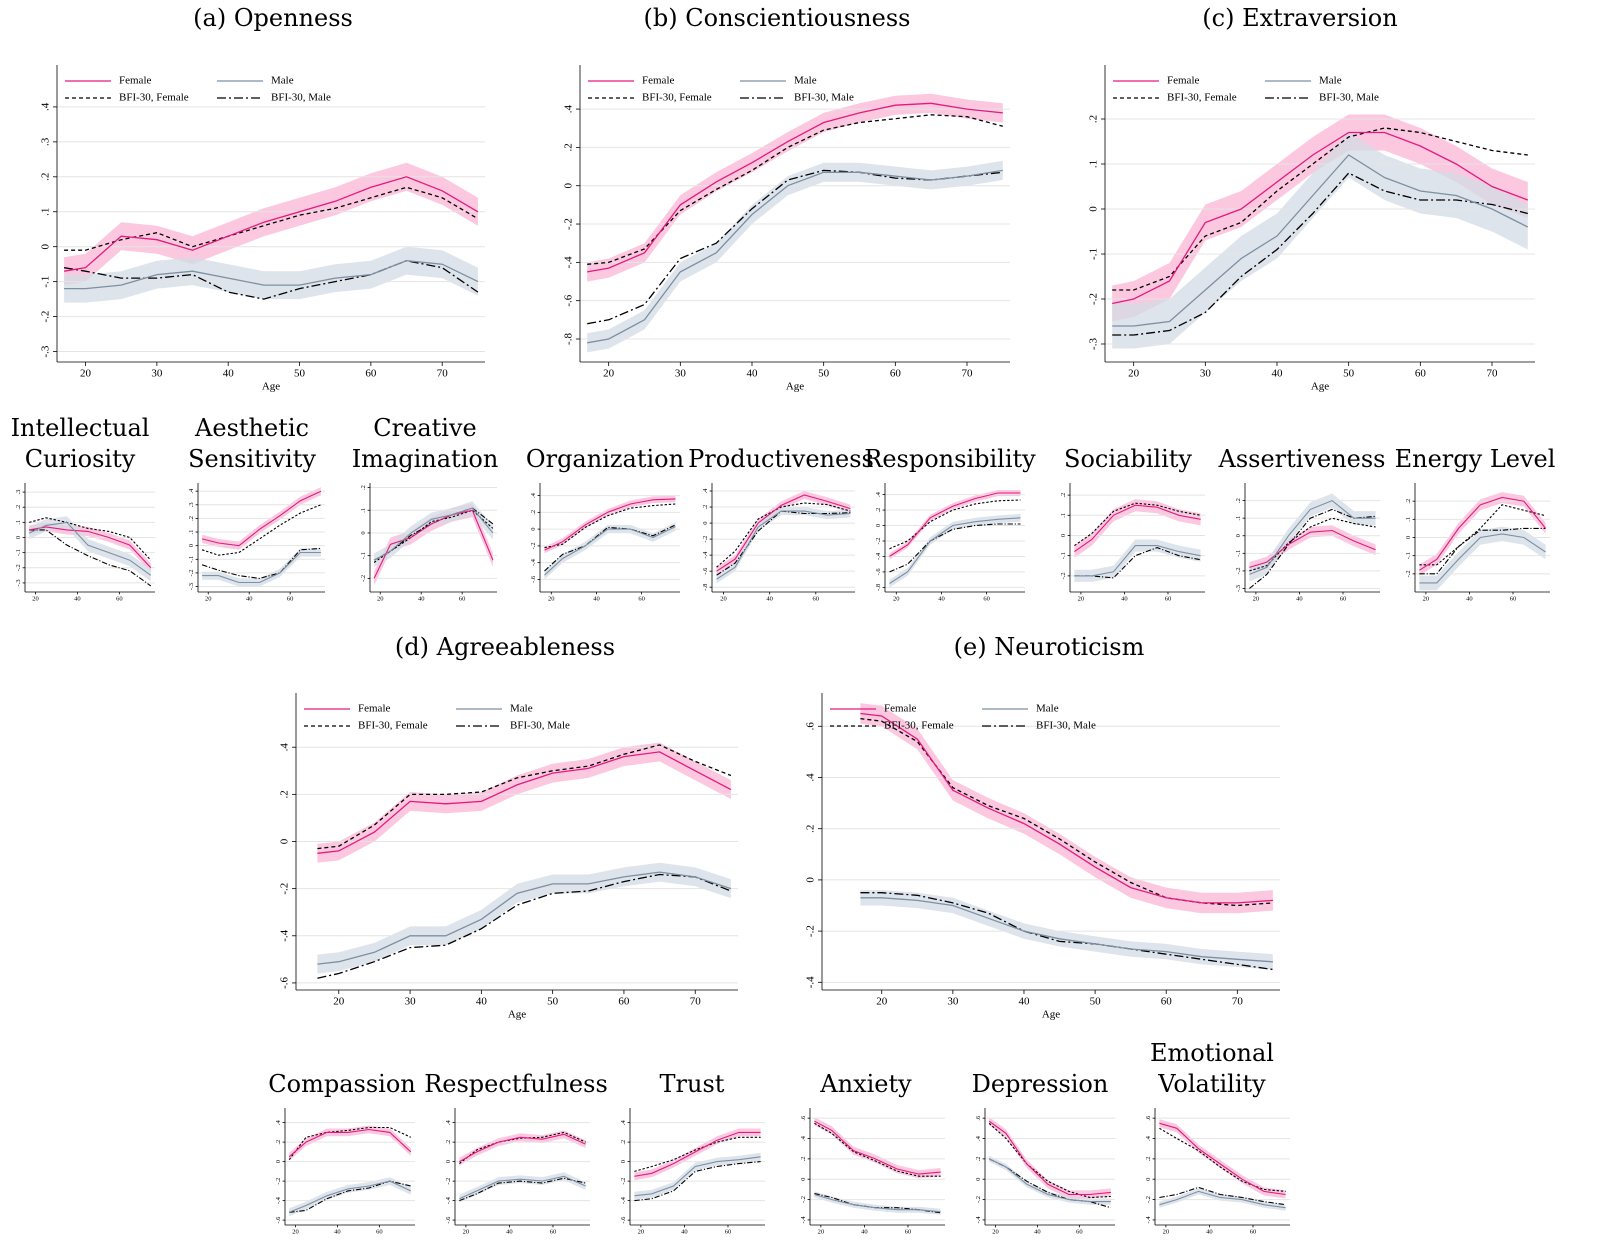  What do you see at coordinates (342, 1084) in the screenshot?
I see `chart-title: Compassion` at bounding box center [342, 1084].